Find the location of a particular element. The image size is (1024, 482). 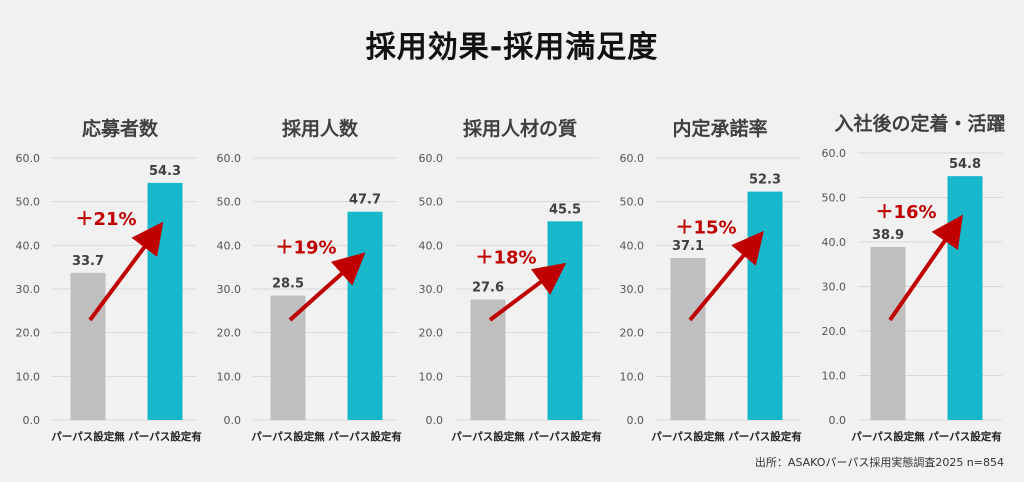

panel-title: 内定承諾率 is located at coordinates (719, 128).